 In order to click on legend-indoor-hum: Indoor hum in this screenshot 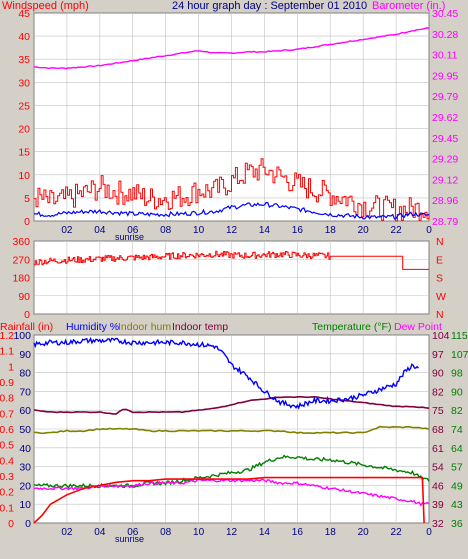, I will do `click(144, 327)`.